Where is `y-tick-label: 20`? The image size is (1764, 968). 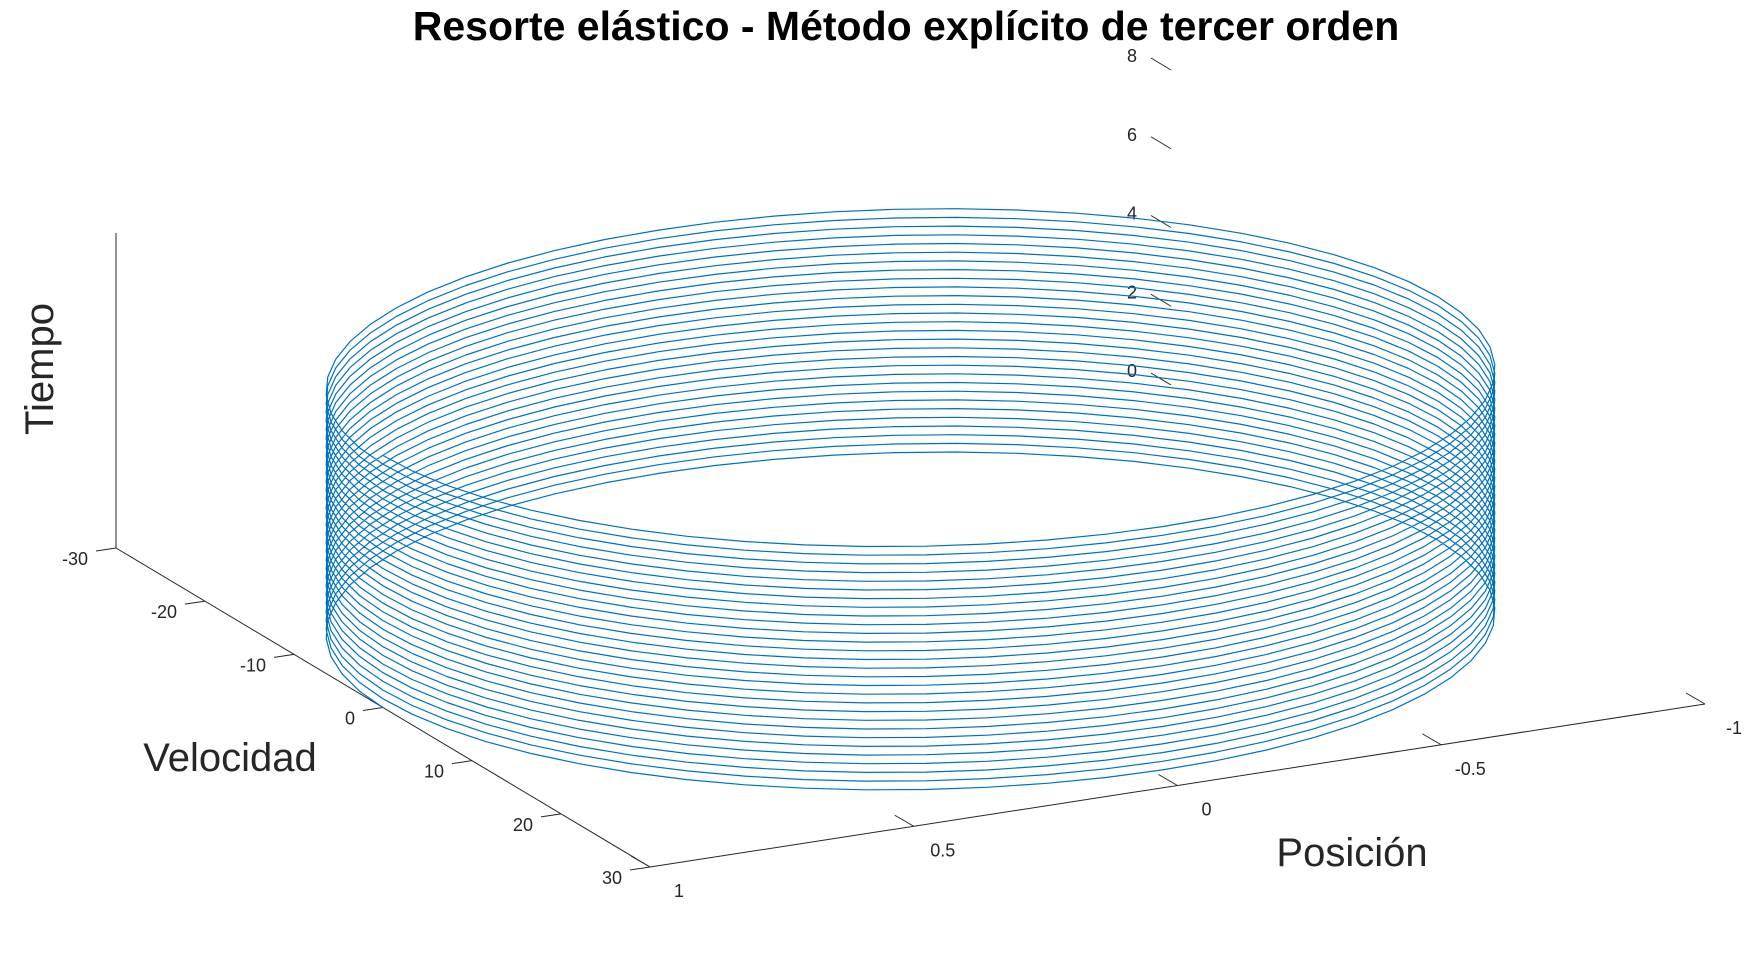 y-tick-label: 20 is located at coordinates (523, 825).